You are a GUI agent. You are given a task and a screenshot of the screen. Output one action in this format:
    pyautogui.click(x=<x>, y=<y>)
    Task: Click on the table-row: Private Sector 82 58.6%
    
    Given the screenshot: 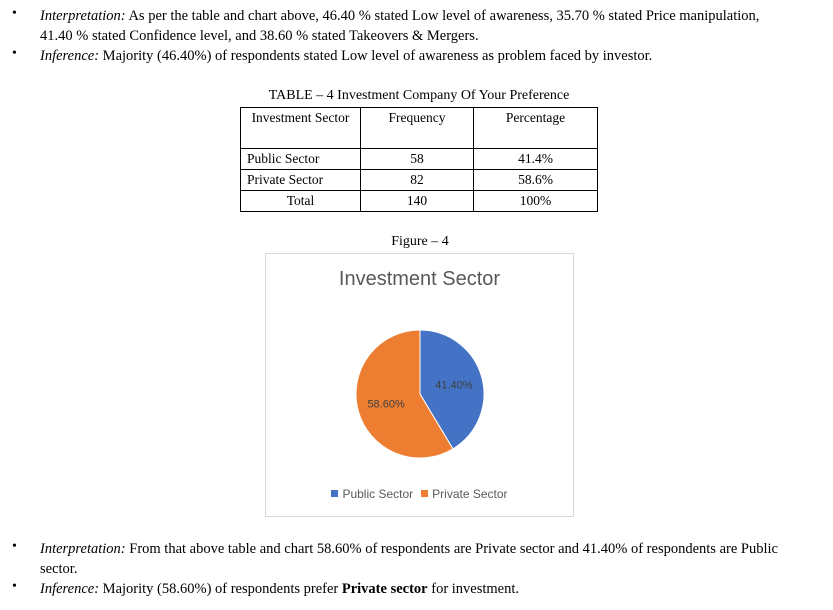 What is the action you would take?
    pyautogui.click(x=419, y=180)
    